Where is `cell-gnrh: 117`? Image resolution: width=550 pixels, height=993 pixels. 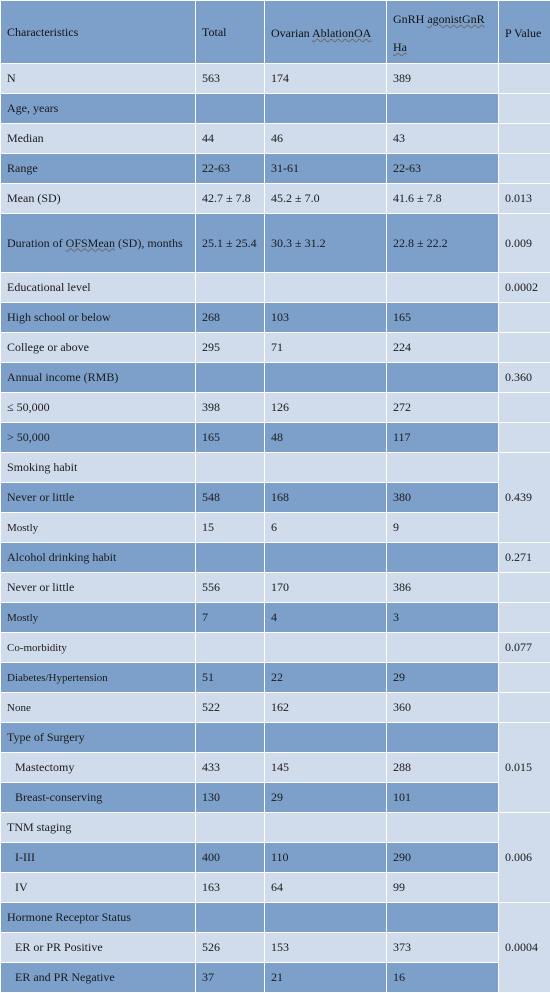
cell-gnrh: 117 is located at coordinates (443, 438).